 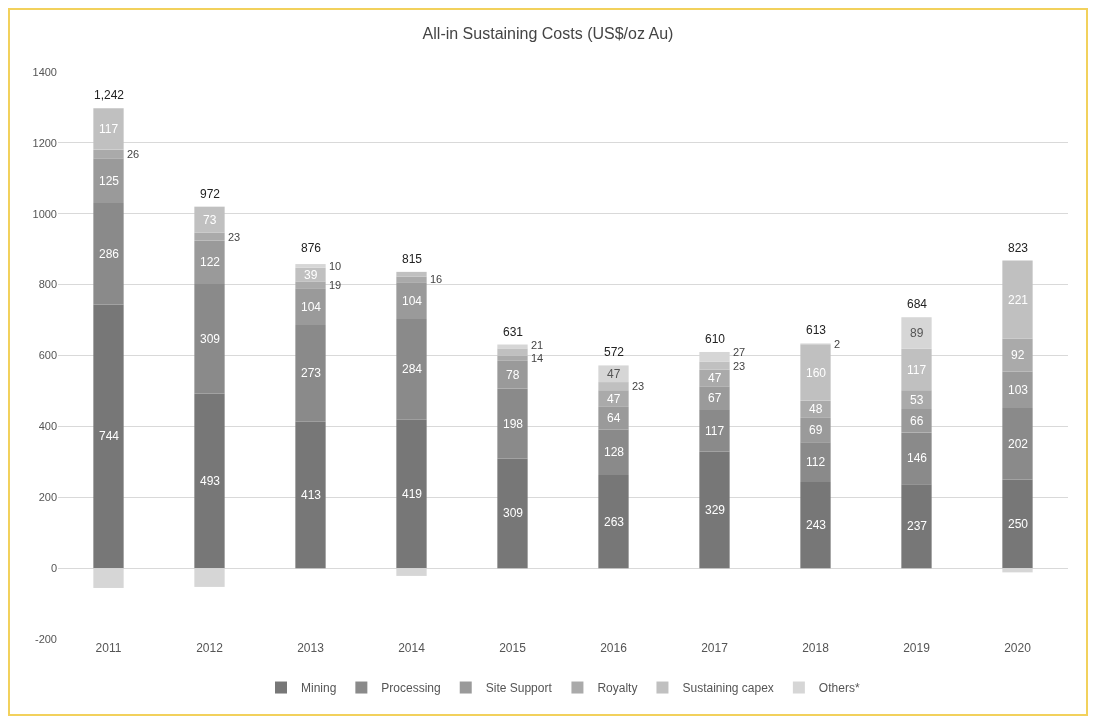 I want to click on data-label: 493, so click(x=210, y=481).